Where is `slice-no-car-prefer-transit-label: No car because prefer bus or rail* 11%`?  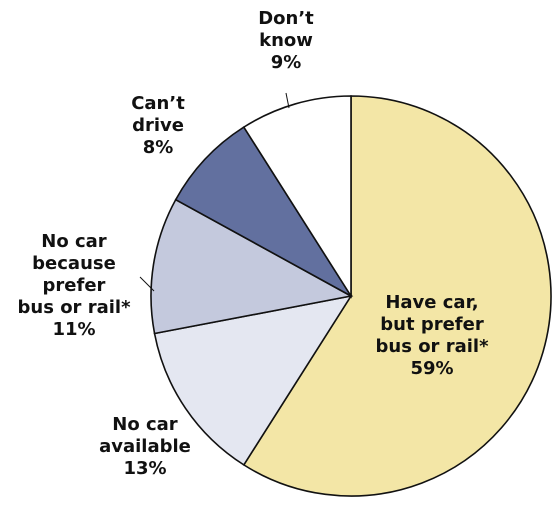
slice-no-car-prefer-transit-label: No car because prefer bus or rail* 11% is located at coordinates (75, 285).